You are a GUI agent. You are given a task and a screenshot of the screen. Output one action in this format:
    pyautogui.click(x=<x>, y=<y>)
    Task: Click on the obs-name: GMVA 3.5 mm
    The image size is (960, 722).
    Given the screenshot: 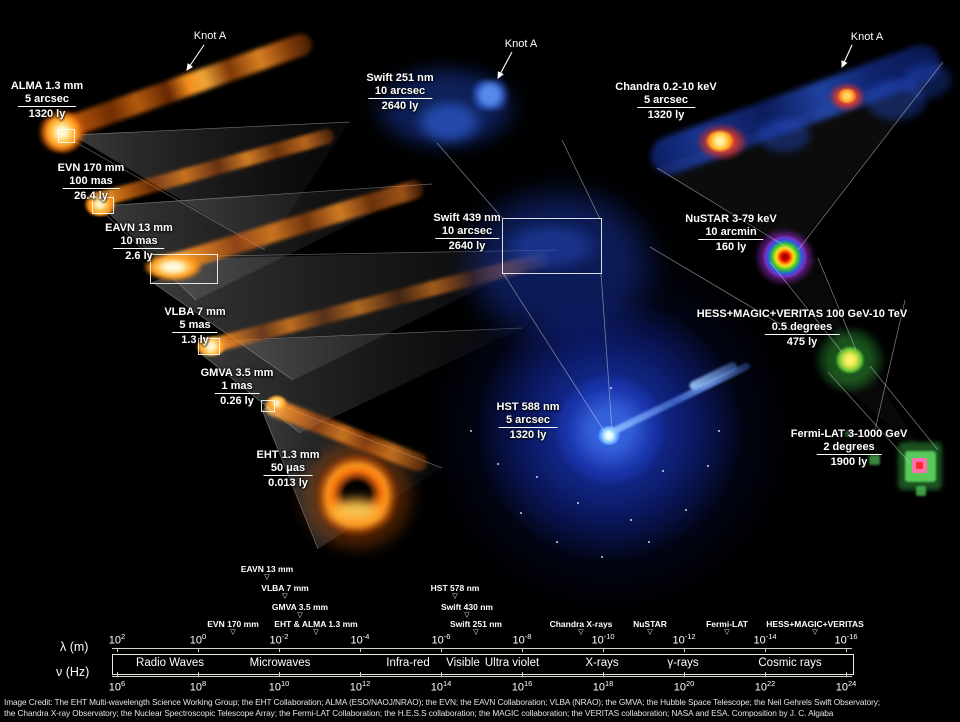 What is the action you would take?
    pyautogui.click(x=237, y=373)
    